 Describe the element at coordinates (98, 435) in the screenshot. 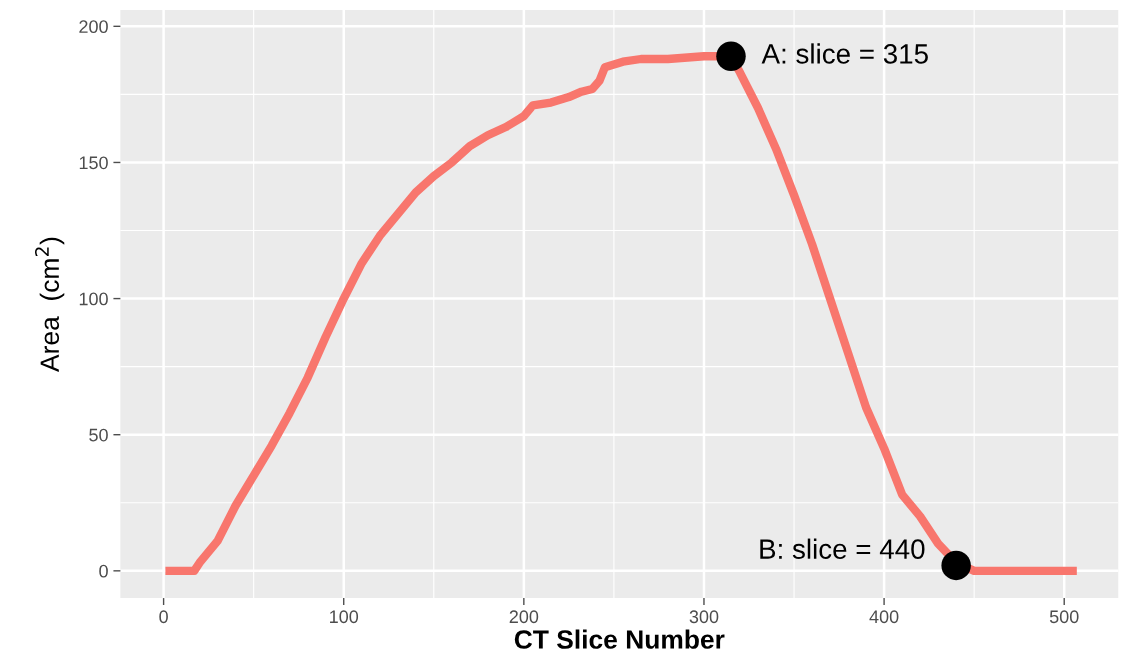

I see `y-tick-label: 50` at that location.